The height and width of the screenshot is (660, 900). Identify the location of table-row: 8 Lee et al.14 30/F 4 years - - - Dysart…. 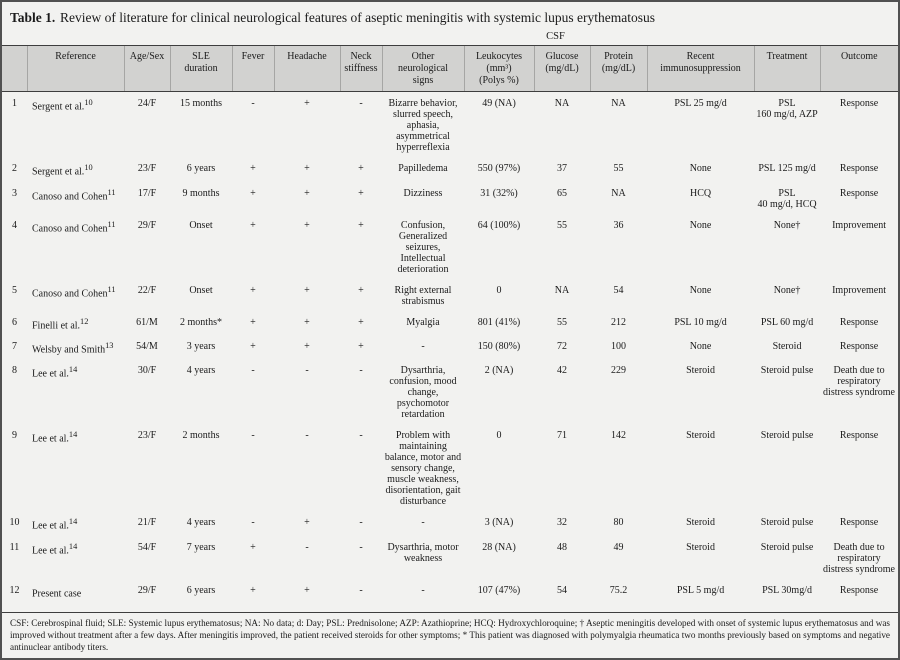
(450, 391).